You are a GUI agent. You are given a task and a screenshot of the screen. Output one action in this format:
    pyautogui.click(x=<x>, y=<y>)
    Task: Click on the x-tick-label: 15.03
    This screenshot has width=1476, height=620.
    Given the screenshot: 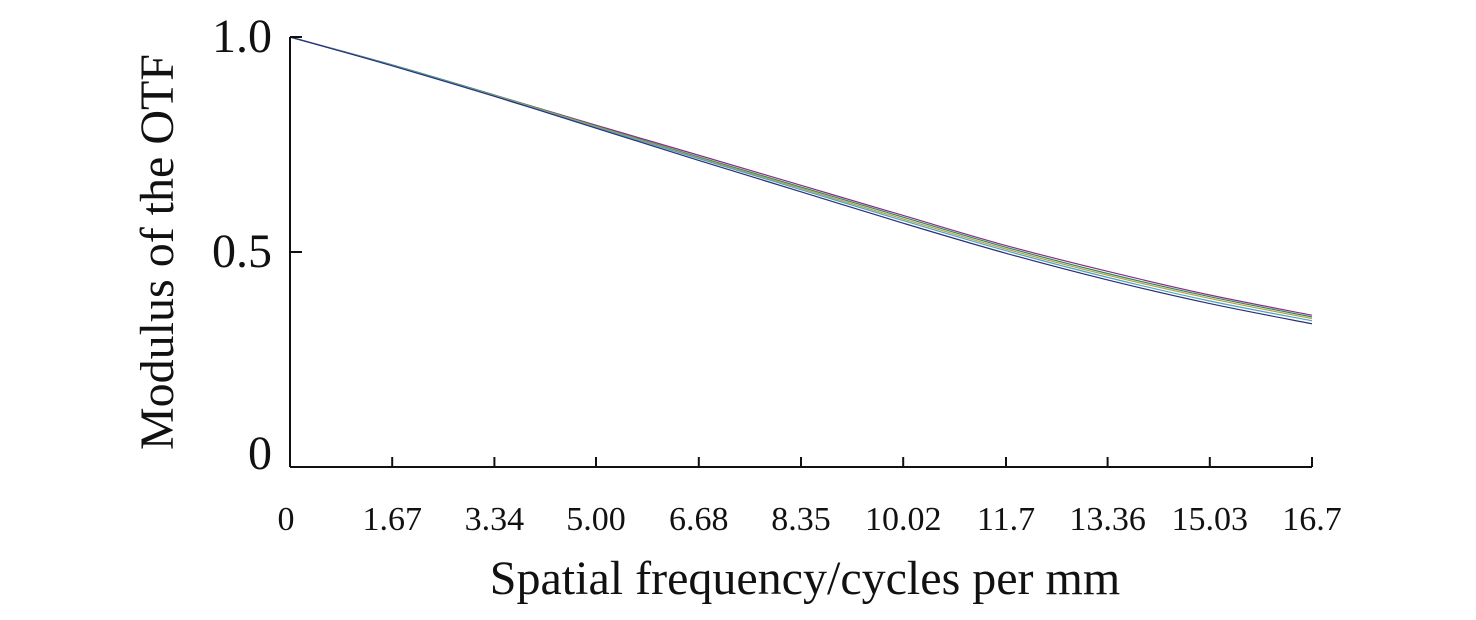 What is the action you would take?
    pyautogui.click(x=1210, y=519)
    